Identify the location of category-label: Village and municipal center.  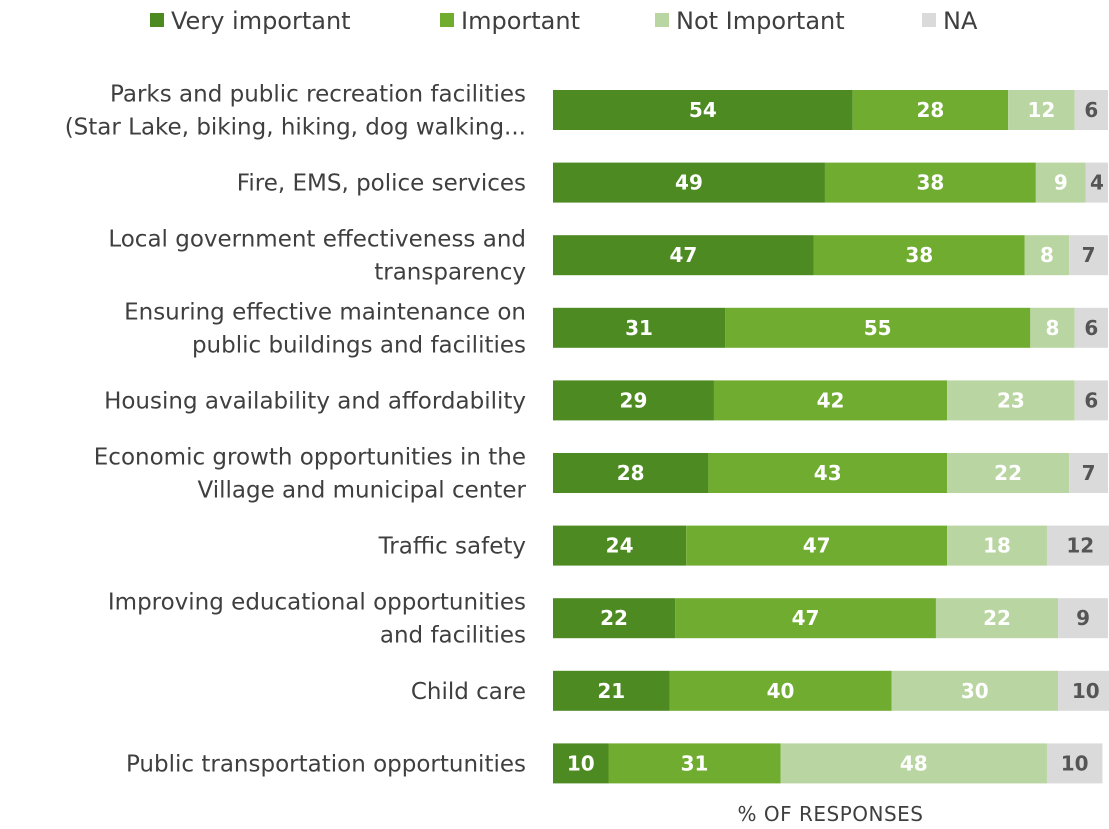
(361, 491).